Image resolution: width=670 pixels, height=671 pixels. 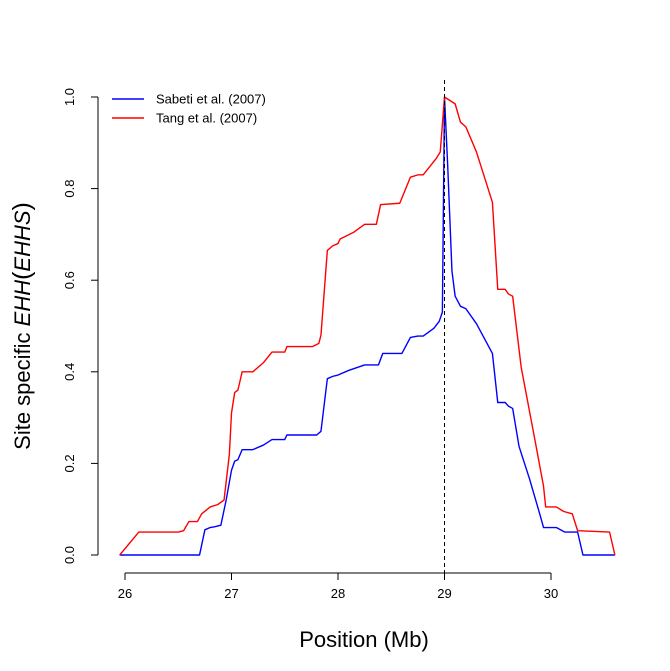 I want to click on x-tick-label: 28, so click(x=338, y=593).